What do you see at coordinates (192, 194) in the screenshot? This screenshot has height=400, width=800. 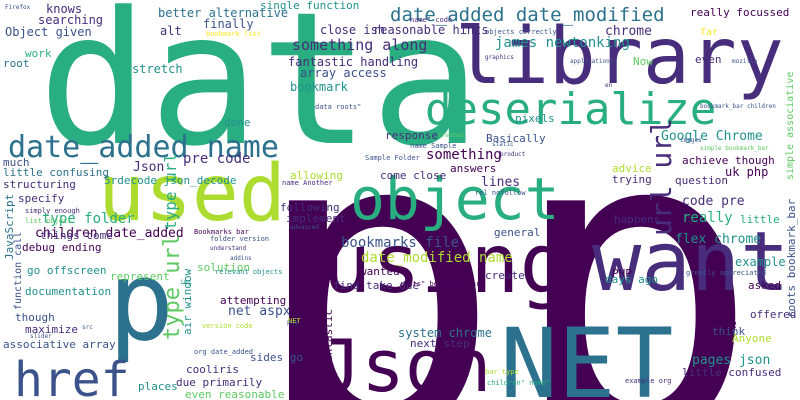 I see `cloud-word: used` at bounding box center [192, 194].